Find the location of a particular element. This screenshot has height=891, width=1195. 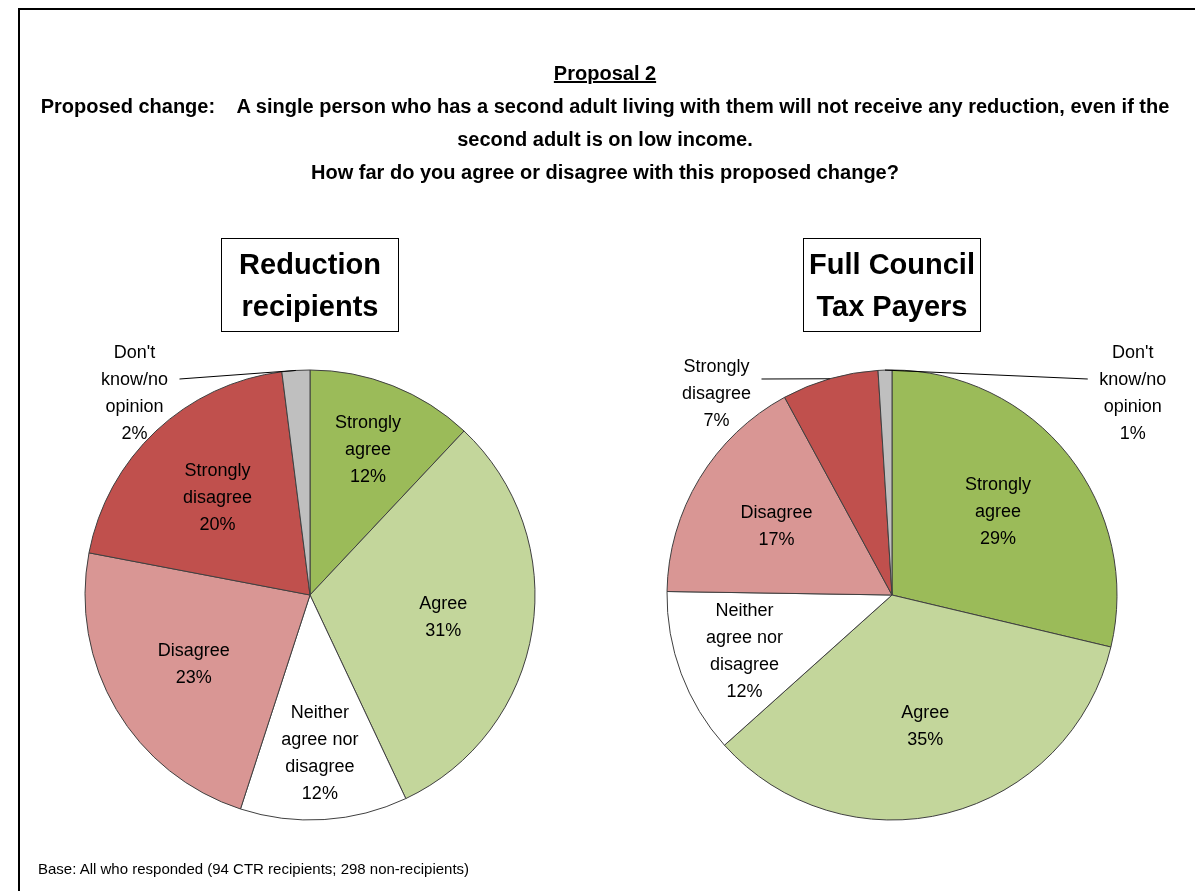

data-label: 7% is located at coordinates (716, 419).